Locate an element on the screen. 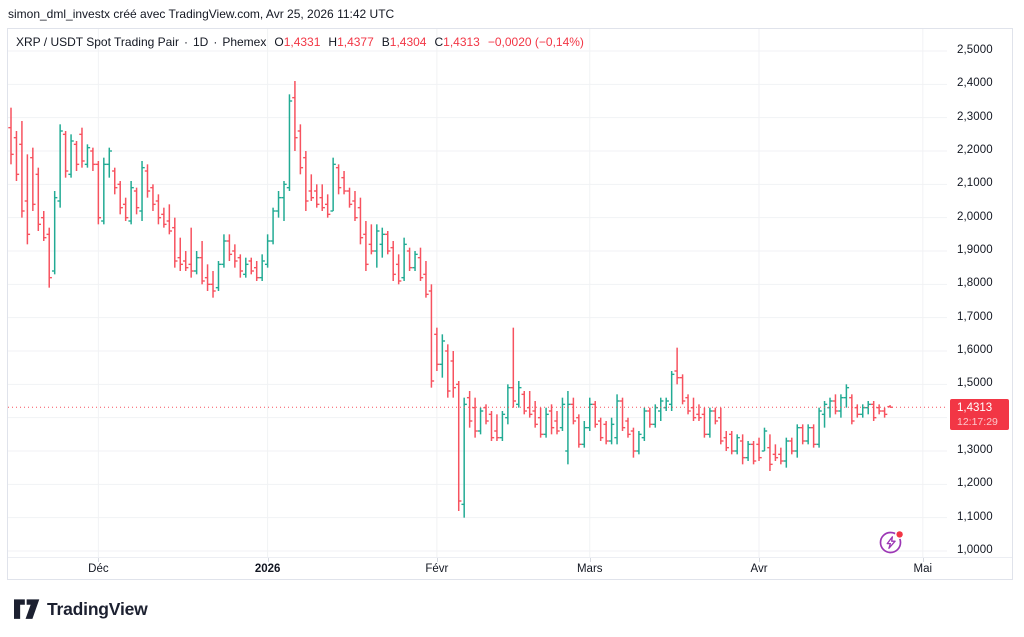  price-axis-label: 2,4000 is located at coordinates (975, 83).